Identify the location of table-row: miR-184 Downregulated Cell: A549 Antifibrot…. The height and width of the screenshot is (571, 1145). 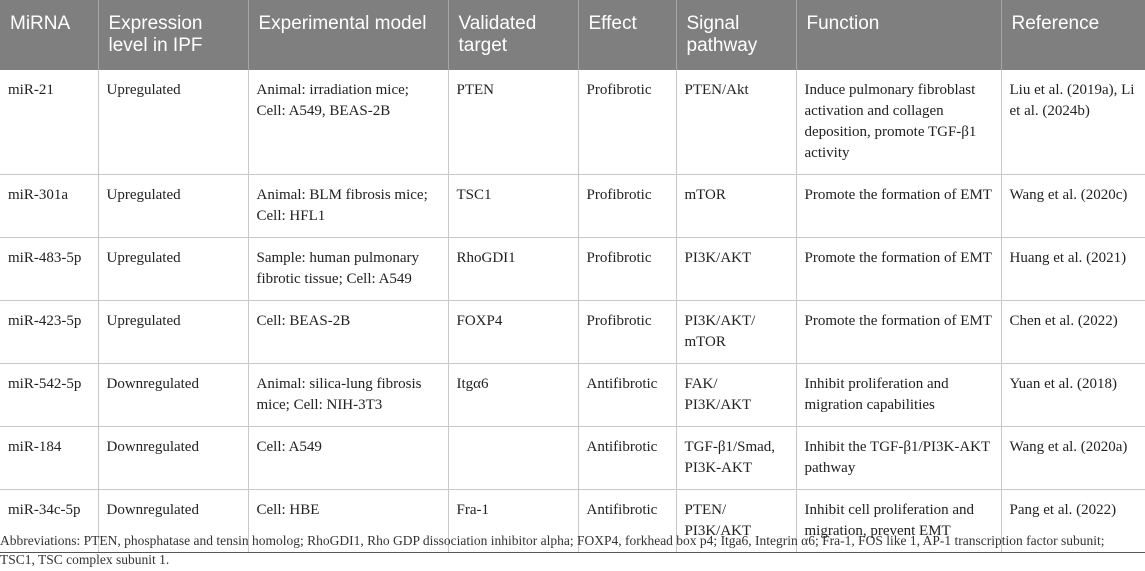
(572, 458).